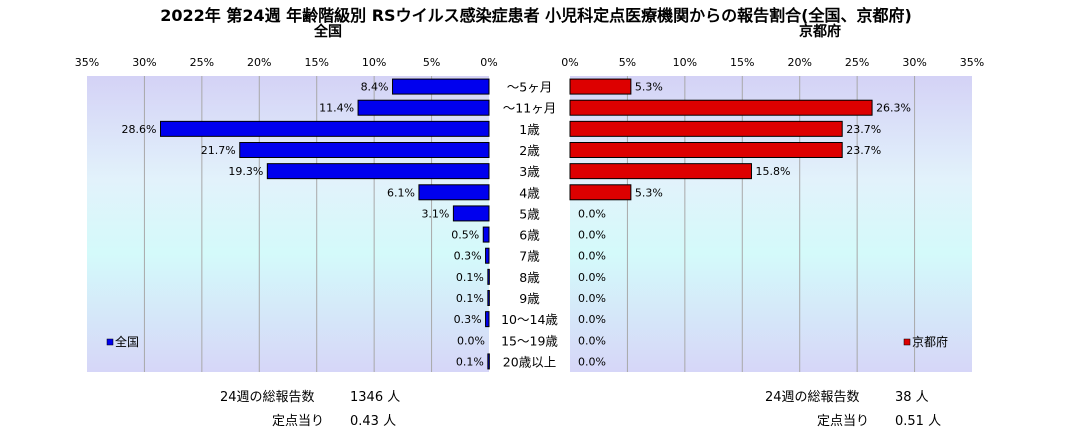 The height and width of the screenshot is (431, 1072). I want to click on category-label: ～11ヶ月, so click(529, 108).